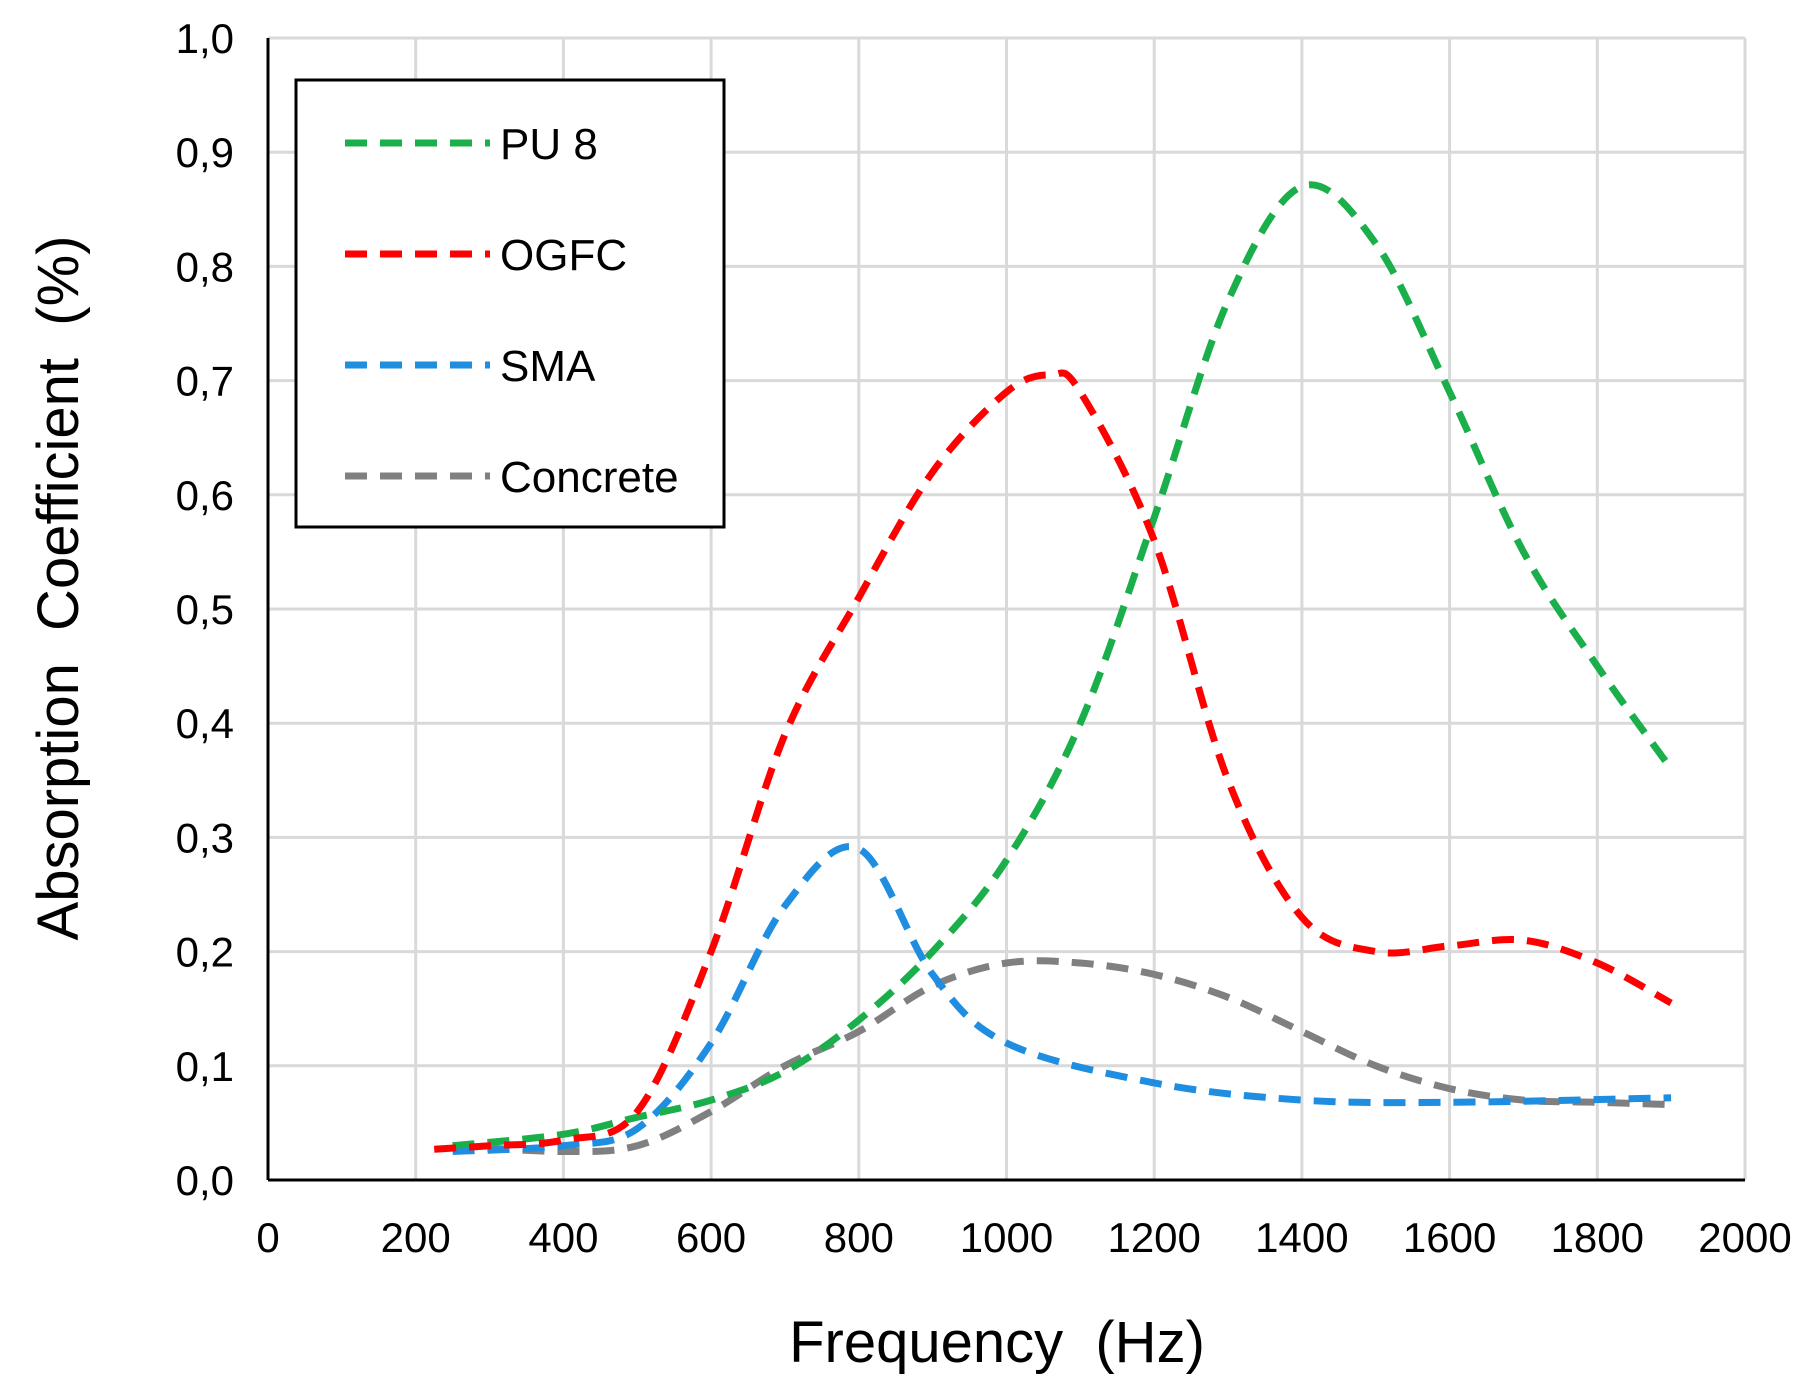 Image resolution: width=1811 pixels, height=1397 pixels. What do you see at coordinates (1449, 1237) in the screenshot?
I see `x-tick-label: 1600` at bounding box center [1449, 1237].